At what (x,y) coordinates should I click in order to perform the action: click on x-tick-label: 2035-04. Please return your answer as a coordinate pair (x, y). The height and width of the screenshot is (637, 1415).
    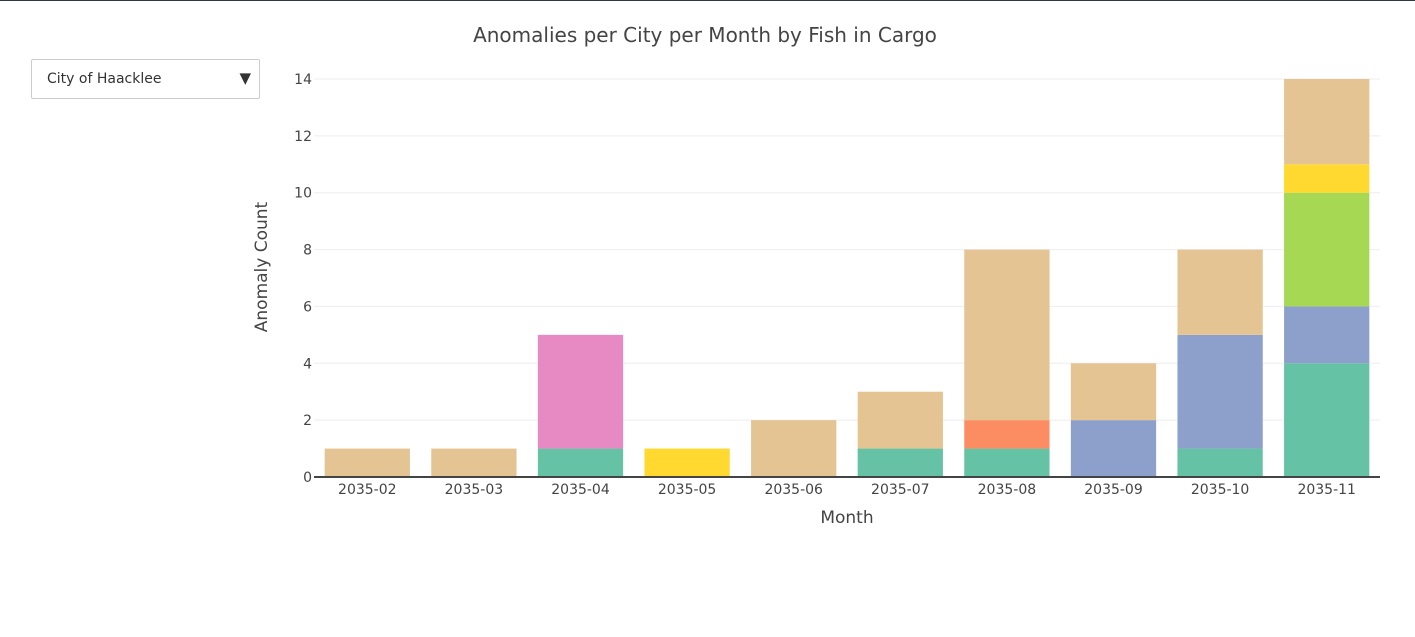
    Looking at the image, I should click on (580, 490).